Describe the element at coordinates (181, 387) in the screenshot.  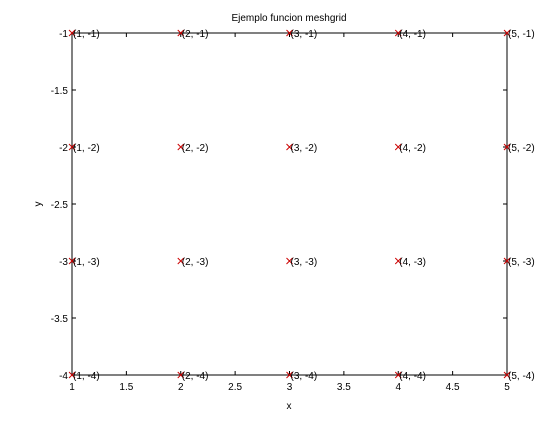
I see `x-tick-label: 2` at that location.